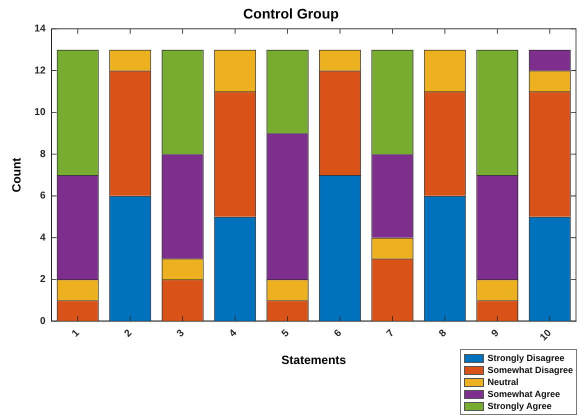 Image resolution: width=578 pixels, height=416 pixels. I want to click on legend-label: Neutral, so click(502, 382).